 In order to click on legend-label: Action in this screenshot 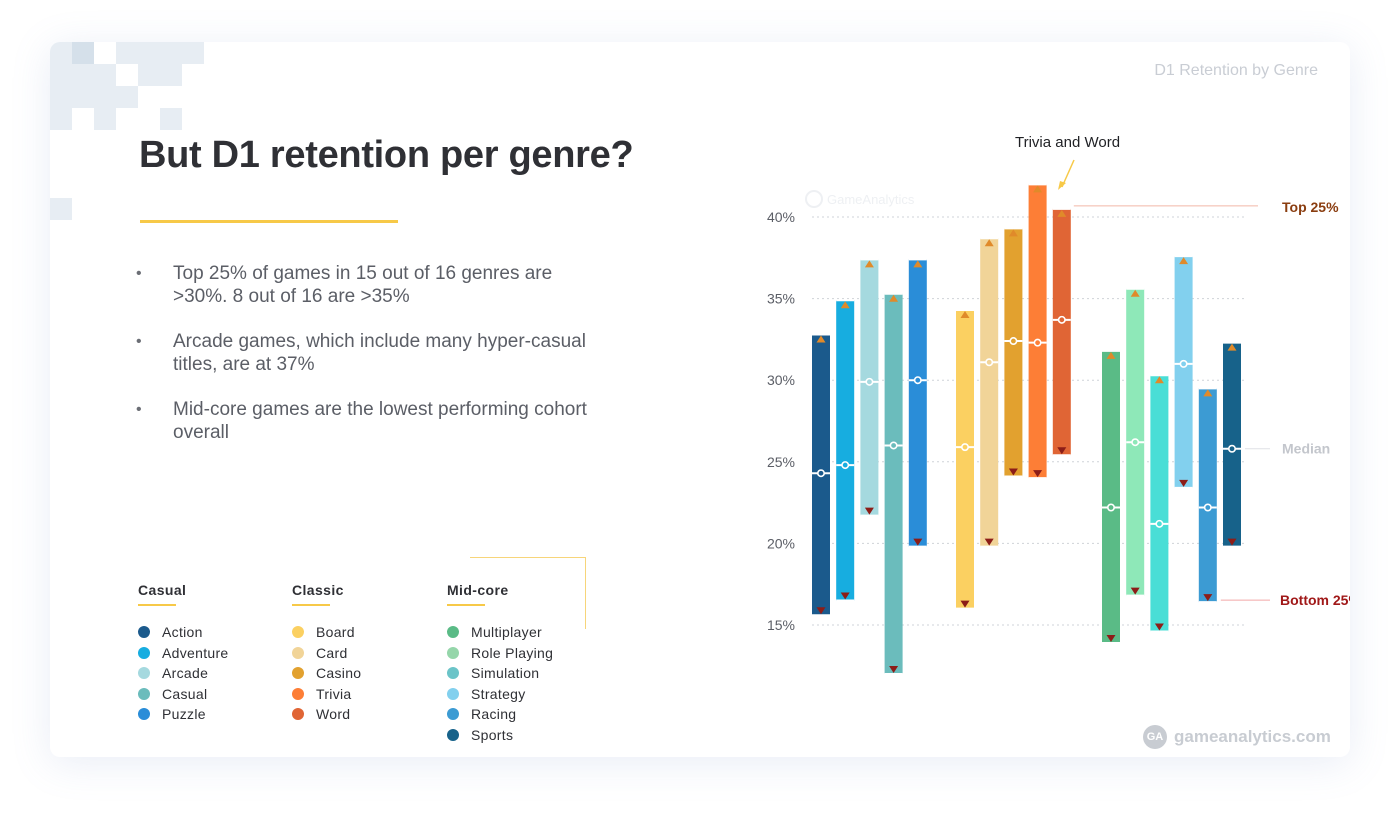, I will do `click(182, 632)`.